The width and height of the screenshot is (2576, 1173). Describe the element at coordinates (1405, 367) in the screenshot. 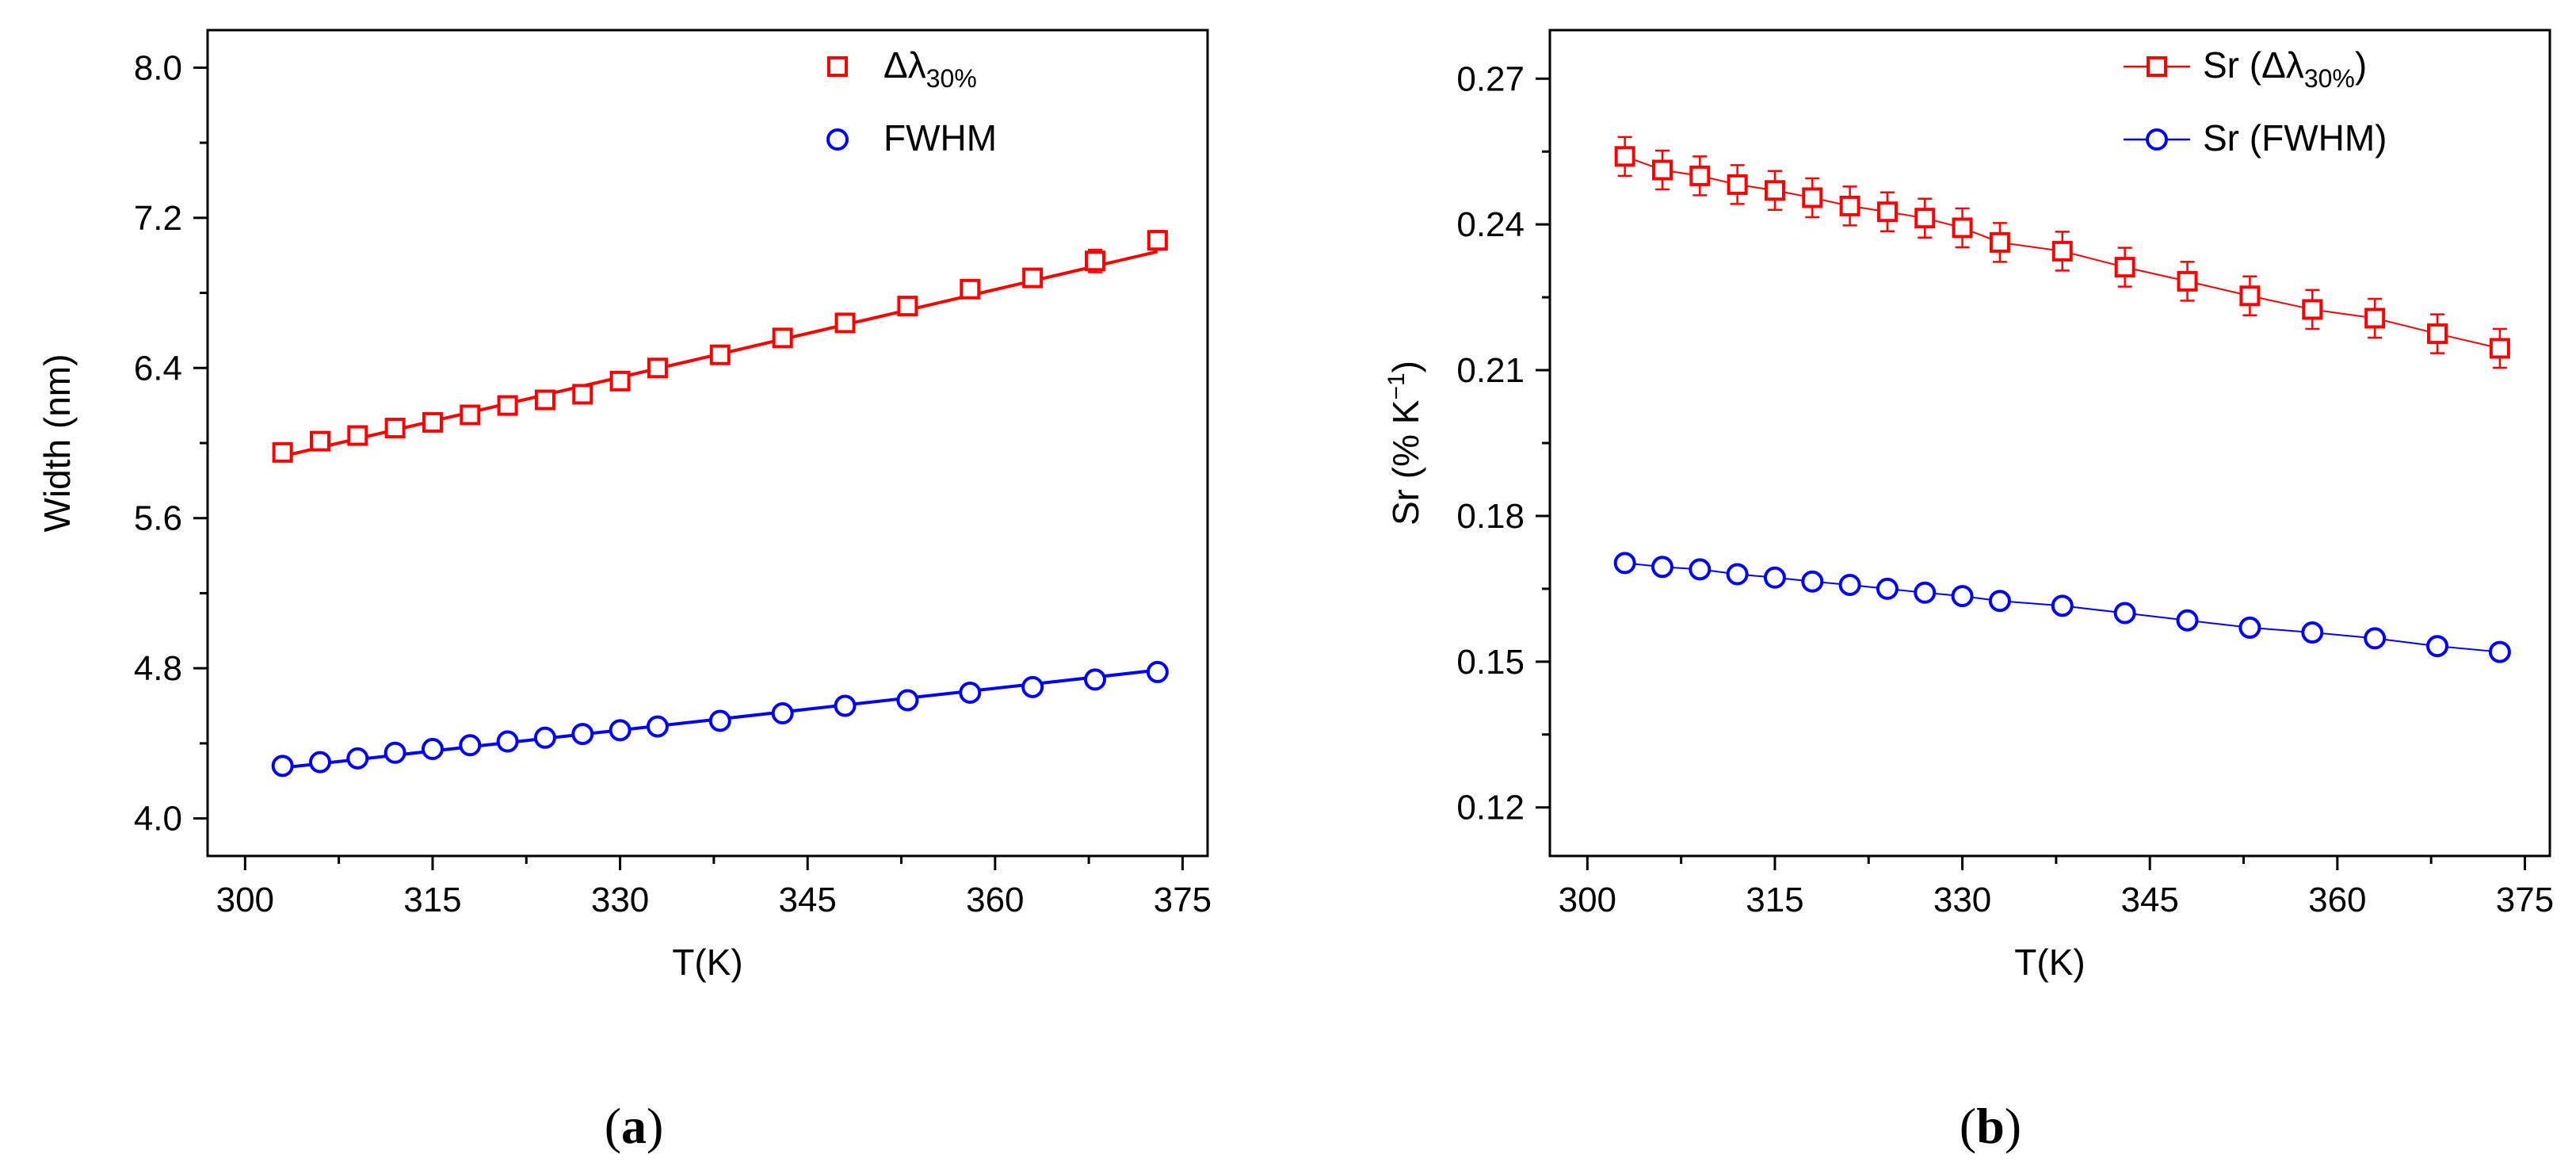

I see `panel-b-y-axis-label-end: )` at that location.